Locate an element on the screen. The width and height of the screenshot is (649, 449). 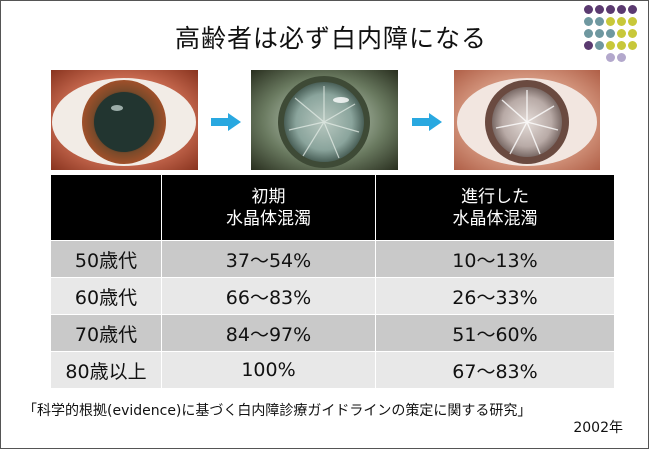
header-line: 初期 is located at coordinates (268, 196).